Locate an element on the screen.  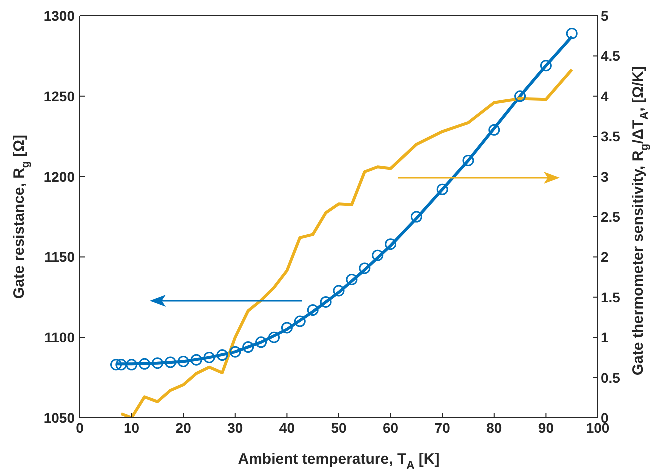
y2-tick-label: 1 is located at coordinates (605, 338).